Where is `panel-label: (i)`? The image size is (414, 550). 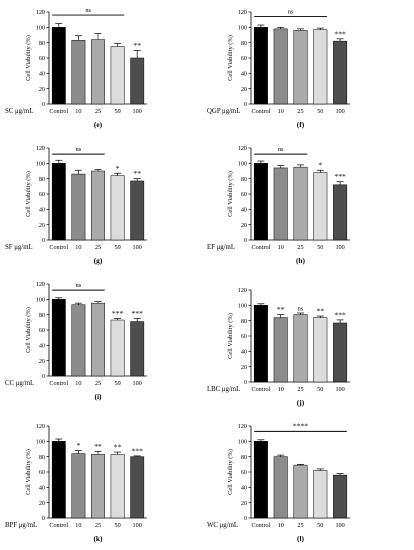
panel-label: (i) is located at coordinates (99, 396).